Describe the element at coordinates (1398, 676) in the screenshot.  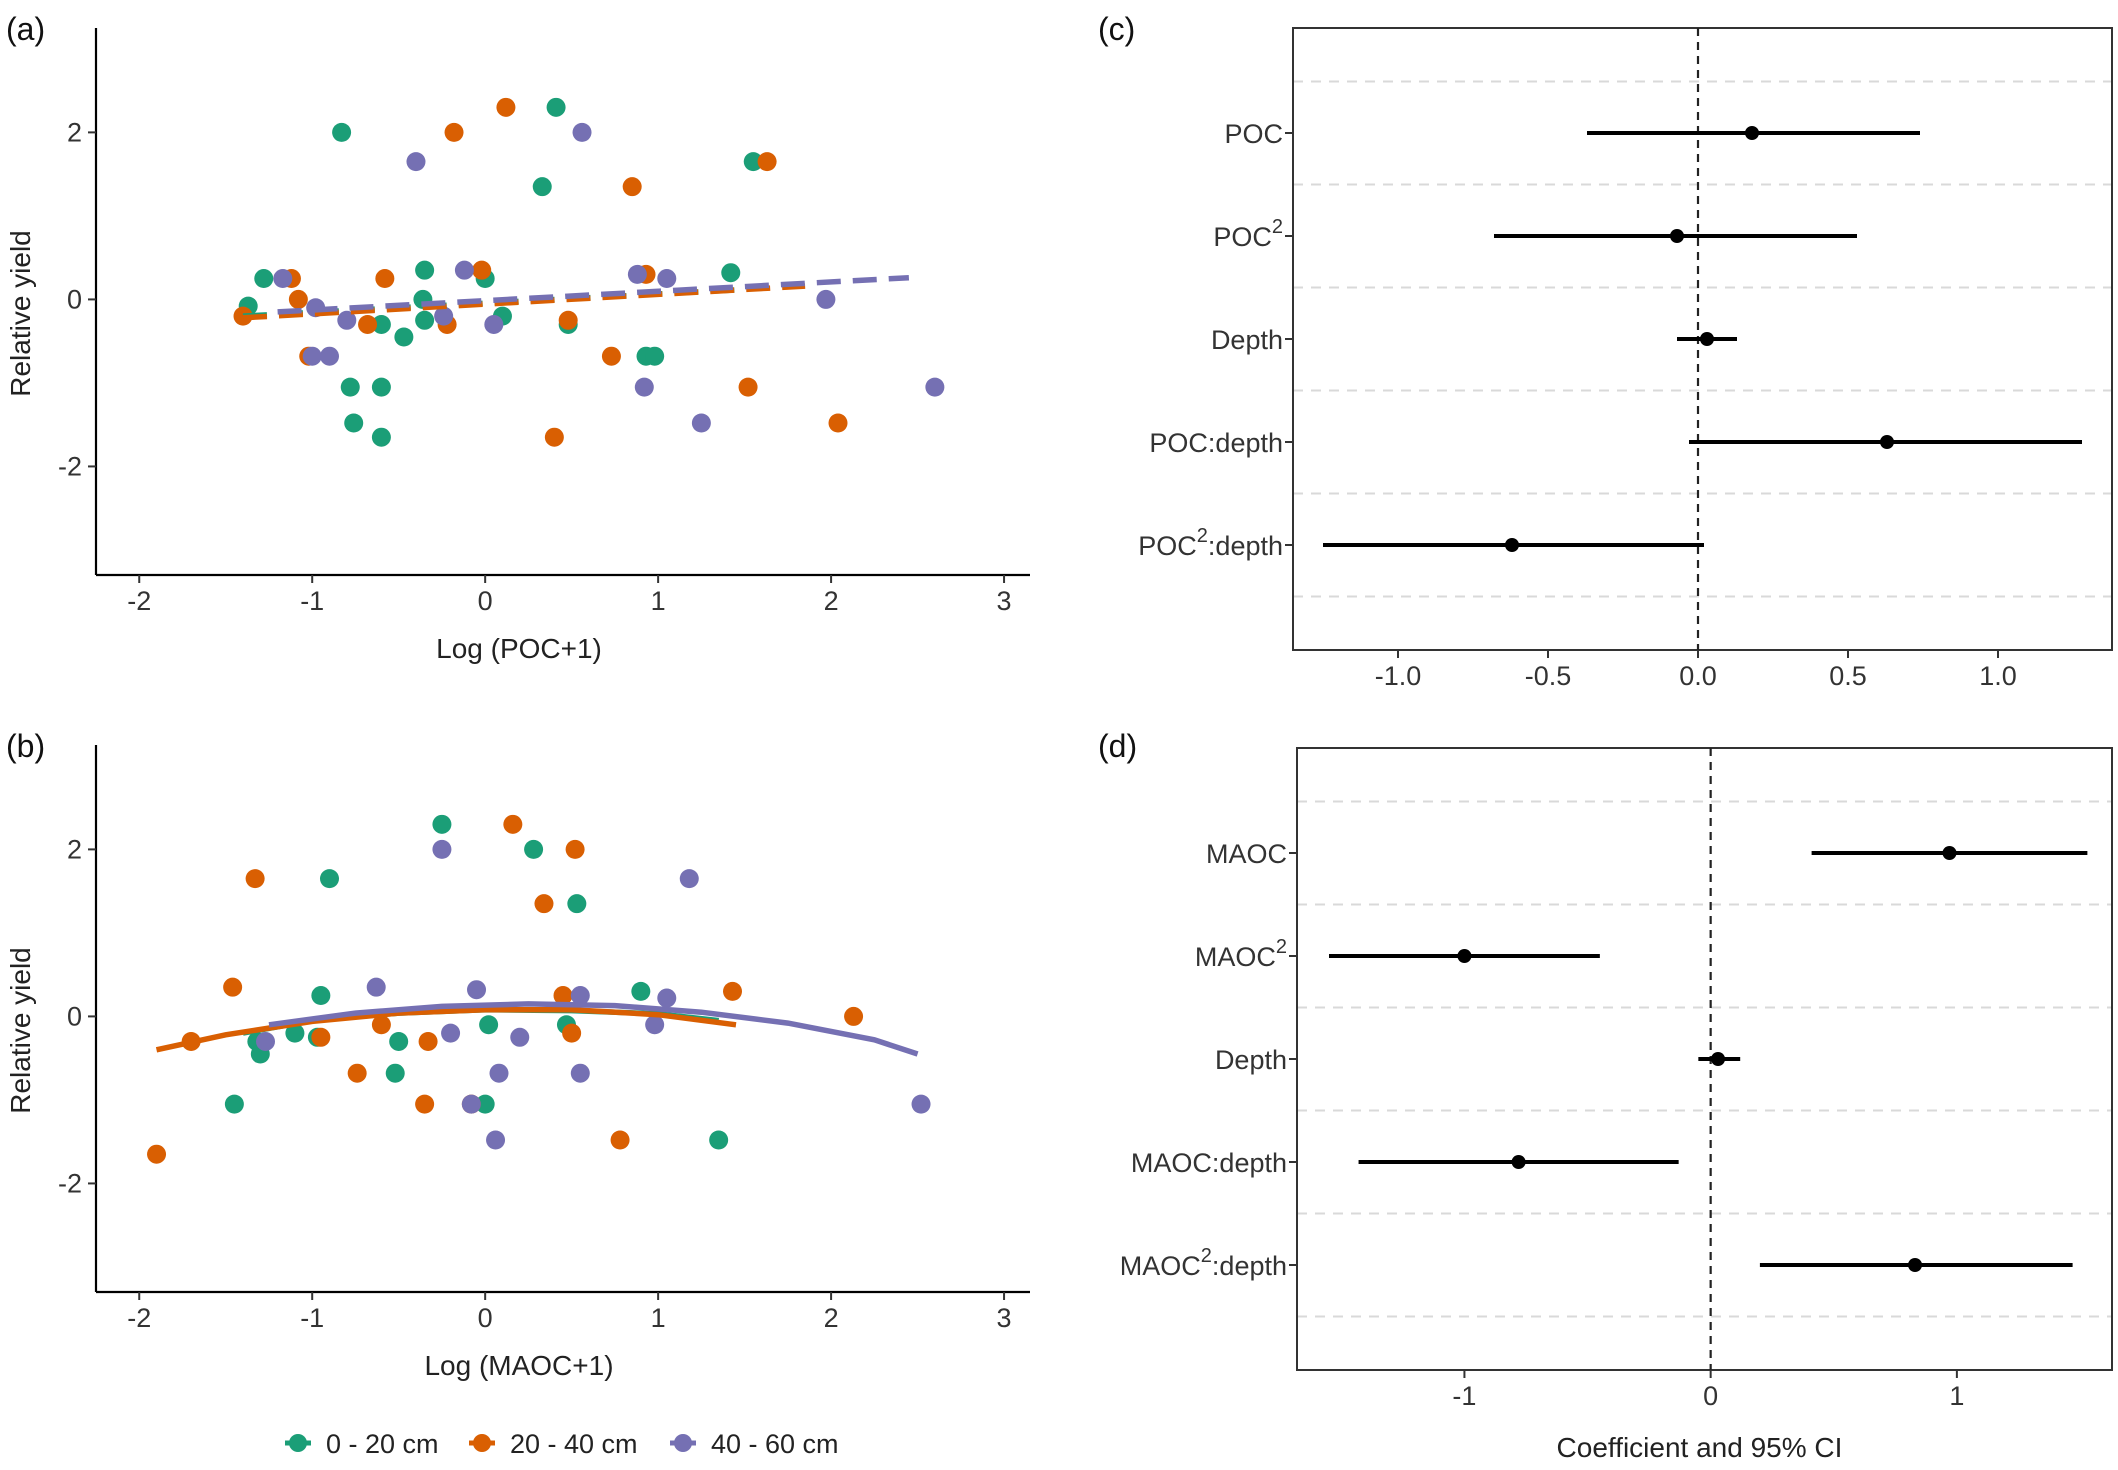
I see `x-tick-label: -1.0` at that location.